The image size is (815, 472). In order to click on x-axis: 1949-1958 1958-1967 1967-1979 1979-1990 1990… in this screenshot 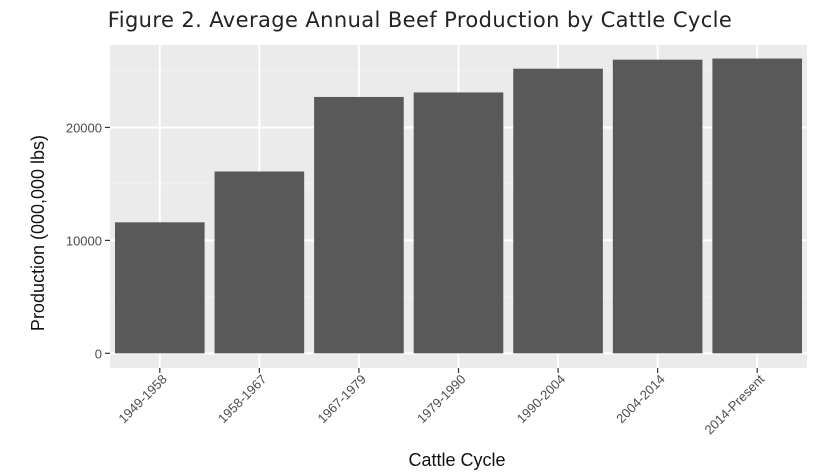, I will do `click(441, 402)`.